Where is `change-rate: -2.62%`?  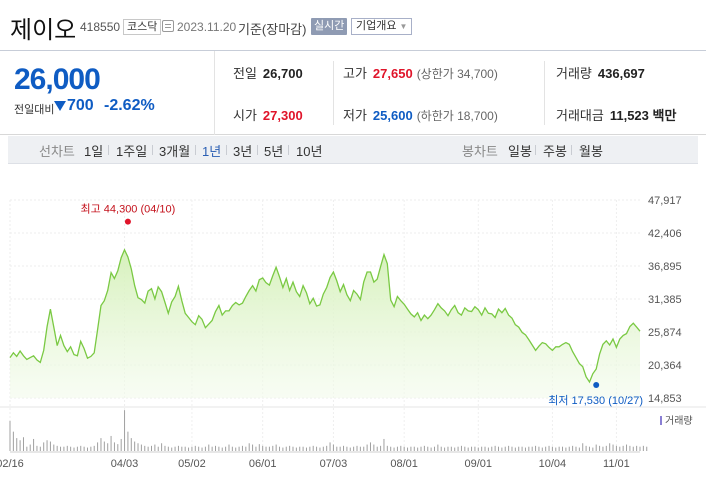
change-rate: -2.62% is located at coordinates (129, 105).